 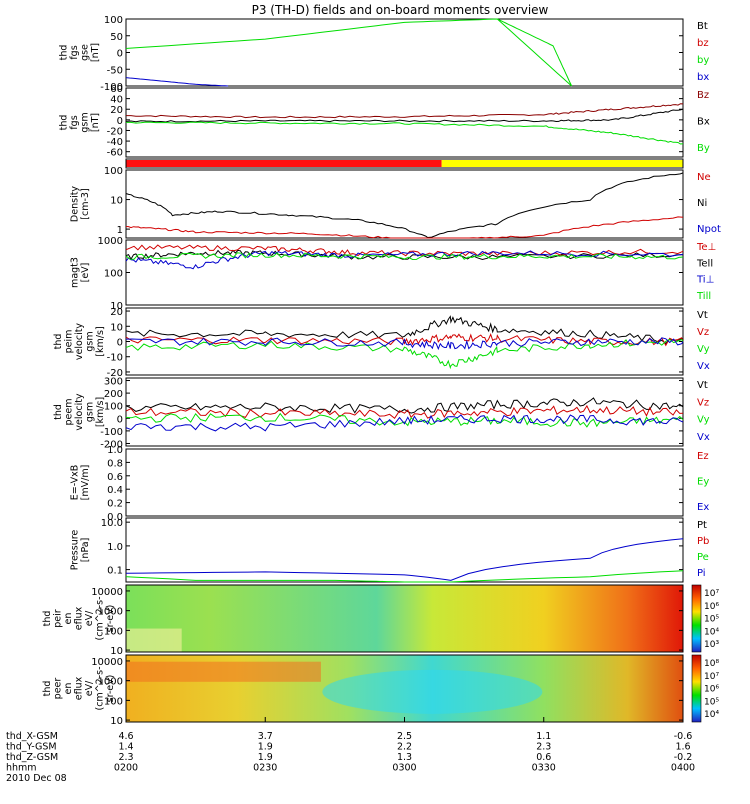 I want to click on density-series-ne, so click(x=404, y=227).